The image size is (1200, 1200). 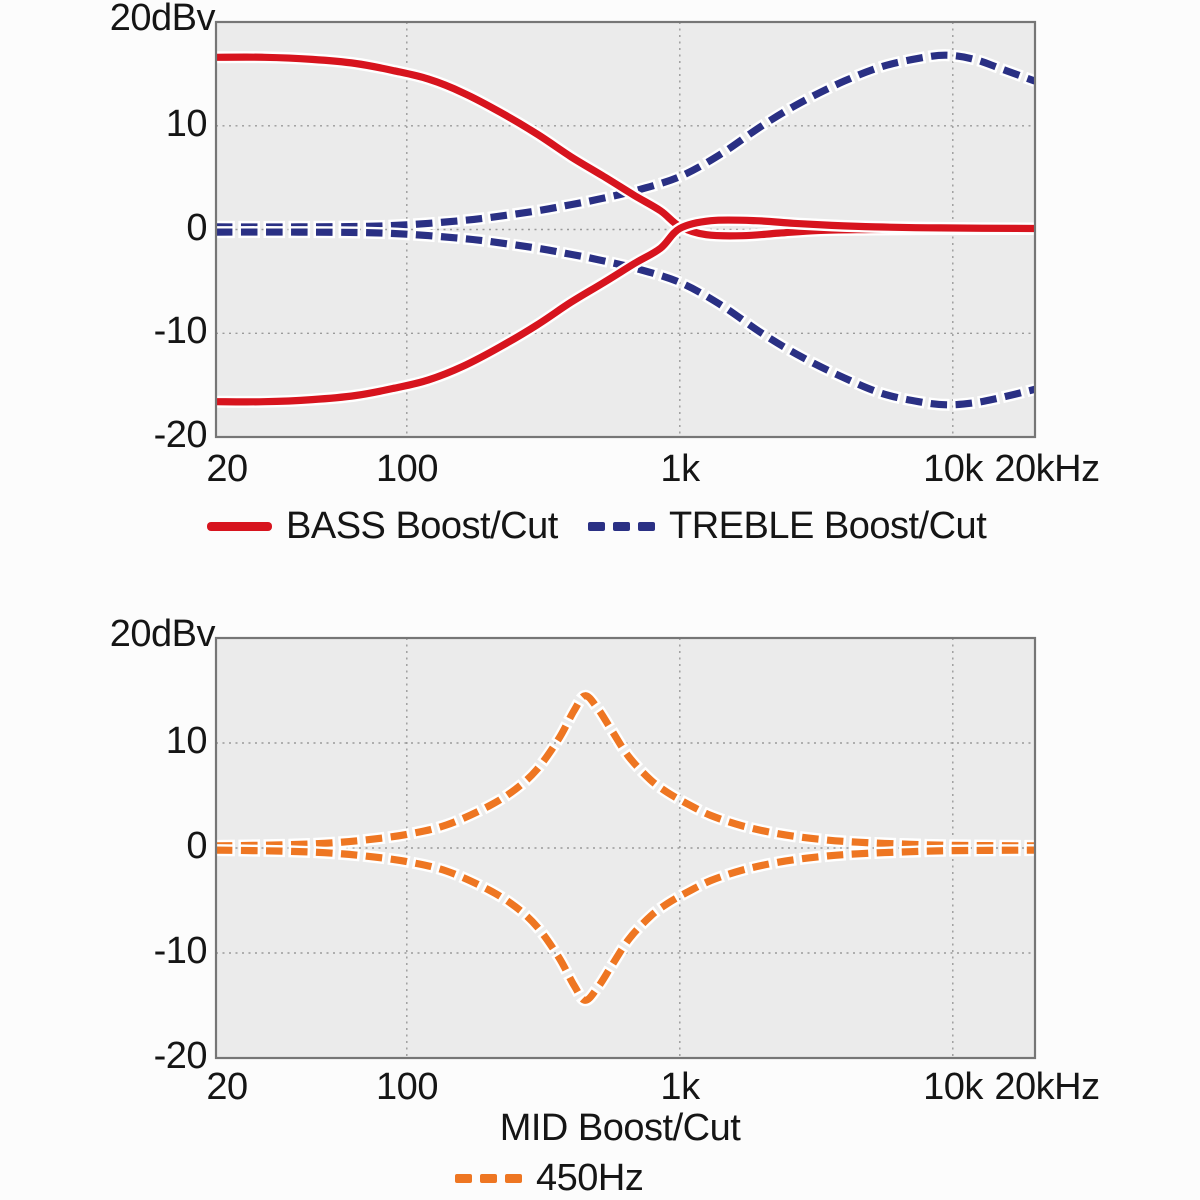 What do you see at coordinates (620, 1128) in the screenshot?
I see `bottom-chart-x-axis-title: MID Boost/Cut` at bounding box center [620, 1128].